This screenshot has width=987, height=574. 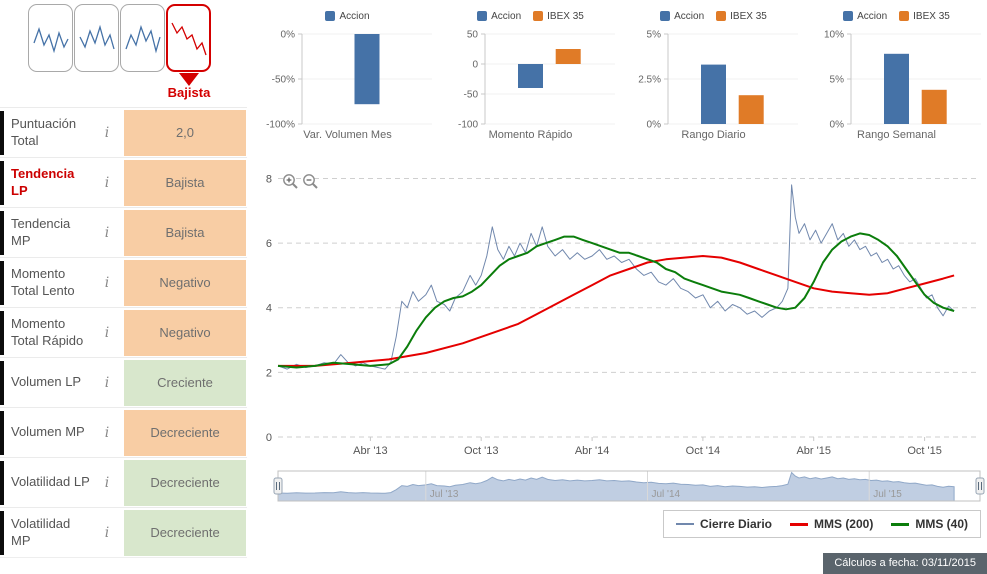 I want to click on navigator-handle-left, so click(x=278, y=486).